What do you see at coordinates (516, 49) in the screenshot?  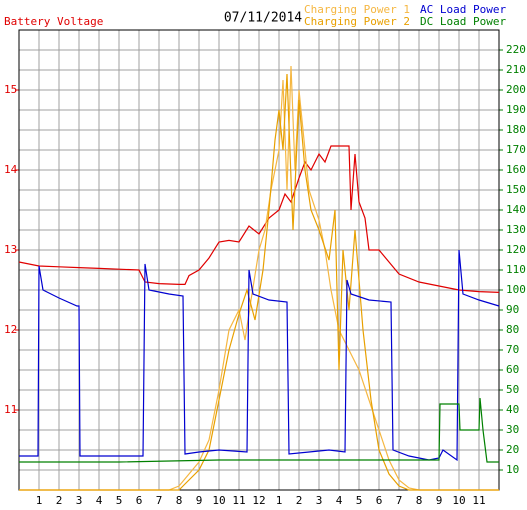 I see `y2-tick-label: 220` at bounding box center [516, 49].